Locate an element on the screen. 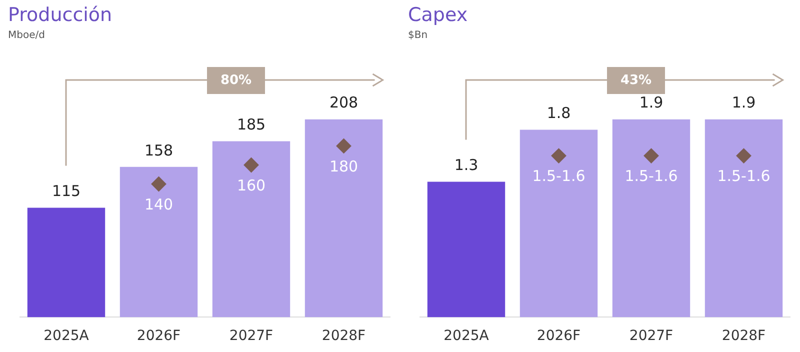 The image size is (800, 352). chart-title: Producción is located at coordinates (60, 15).